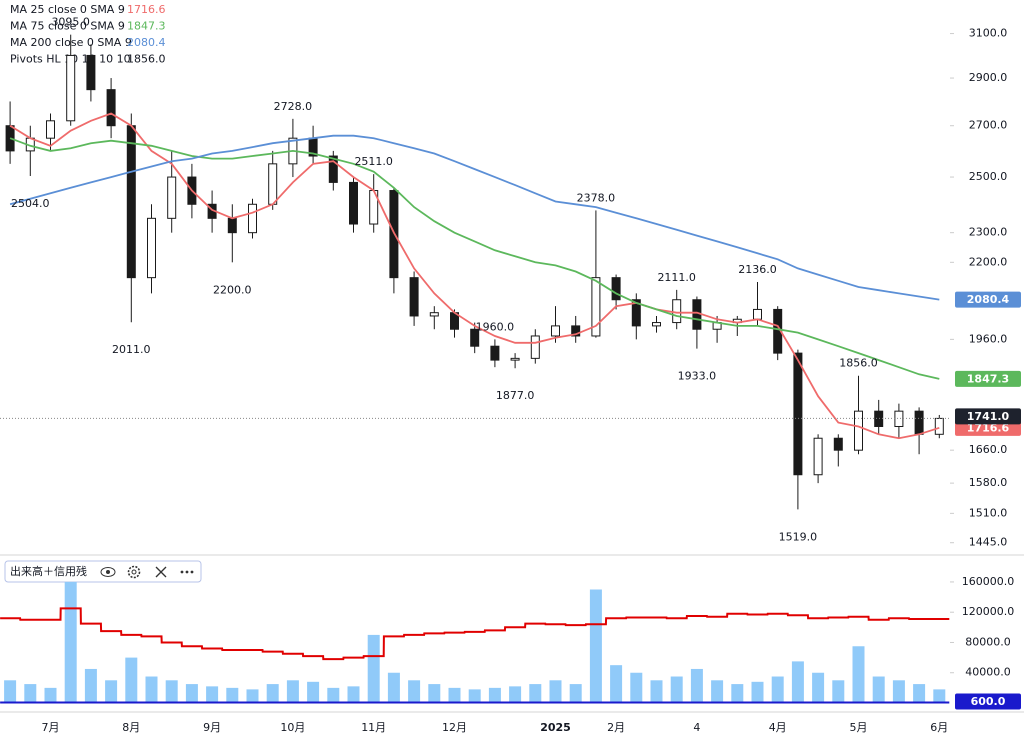 This screenshot has width=1024, height=745. What do you see at coordinates (495, 326) in the screenshot?
I see `pivot-label: 1960.0` at bounding box center [495, 326].